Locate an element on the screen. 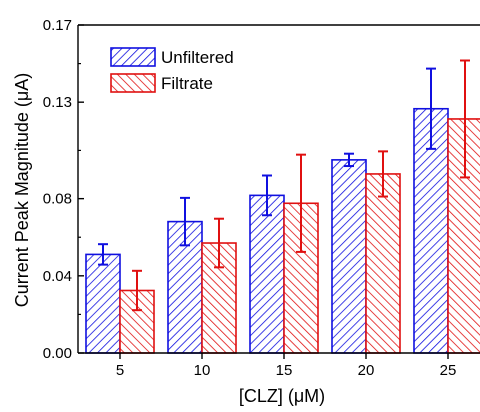  legend-swatch-filtrate is located at coordinates (133, 83).